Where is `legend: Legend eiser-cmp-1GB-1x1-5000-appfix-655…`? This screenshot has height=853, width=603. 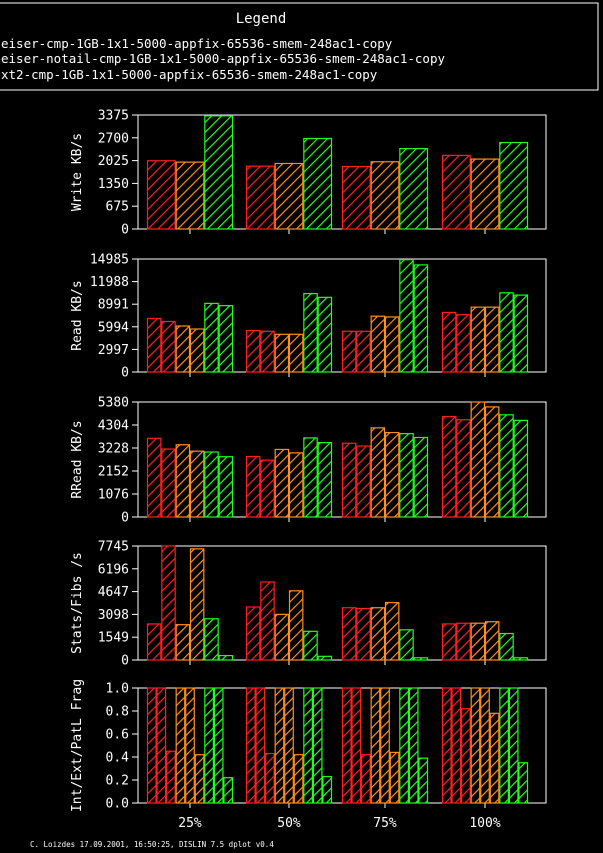 legend: Legend eiser-cmp-1GB-1x1-5000-appfix-655… is located at coordinates (299, 46).